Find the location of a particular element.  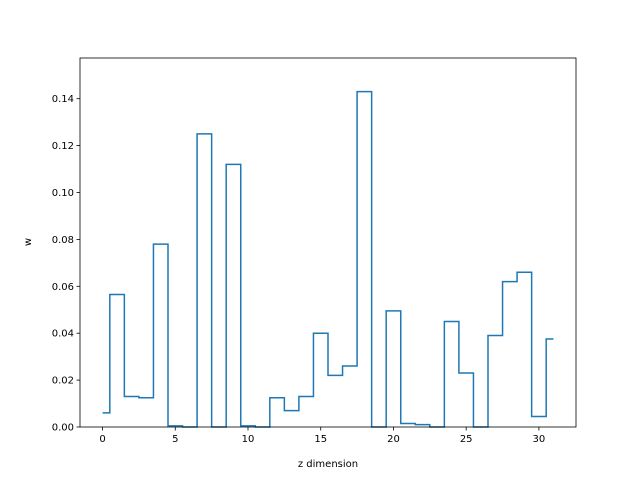

x-tick-label: 30 is located at coordinates (539, 439).